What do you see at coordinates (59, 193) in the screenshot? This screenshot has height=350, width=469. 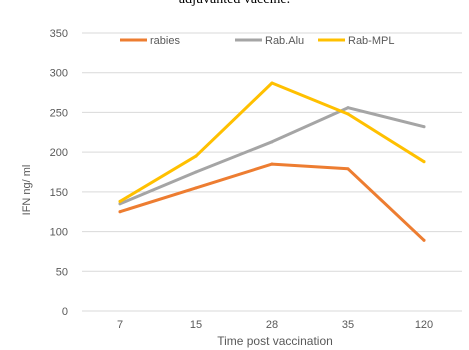 I see `y-tick-label-150: 150` at bounding box center [59, 193].